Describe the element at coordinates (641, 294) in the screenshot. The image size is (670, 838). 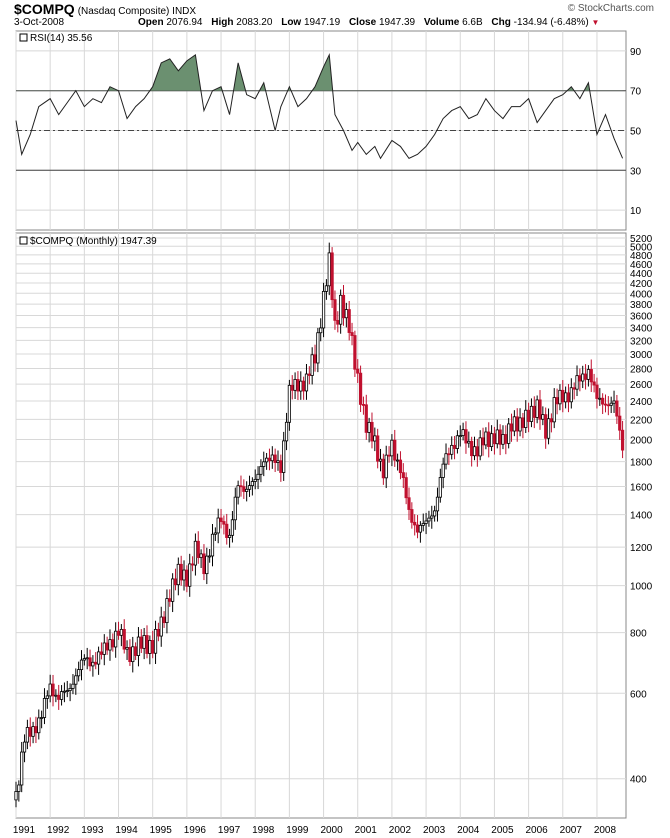
I see `price-tick-label: 4000` at that location.